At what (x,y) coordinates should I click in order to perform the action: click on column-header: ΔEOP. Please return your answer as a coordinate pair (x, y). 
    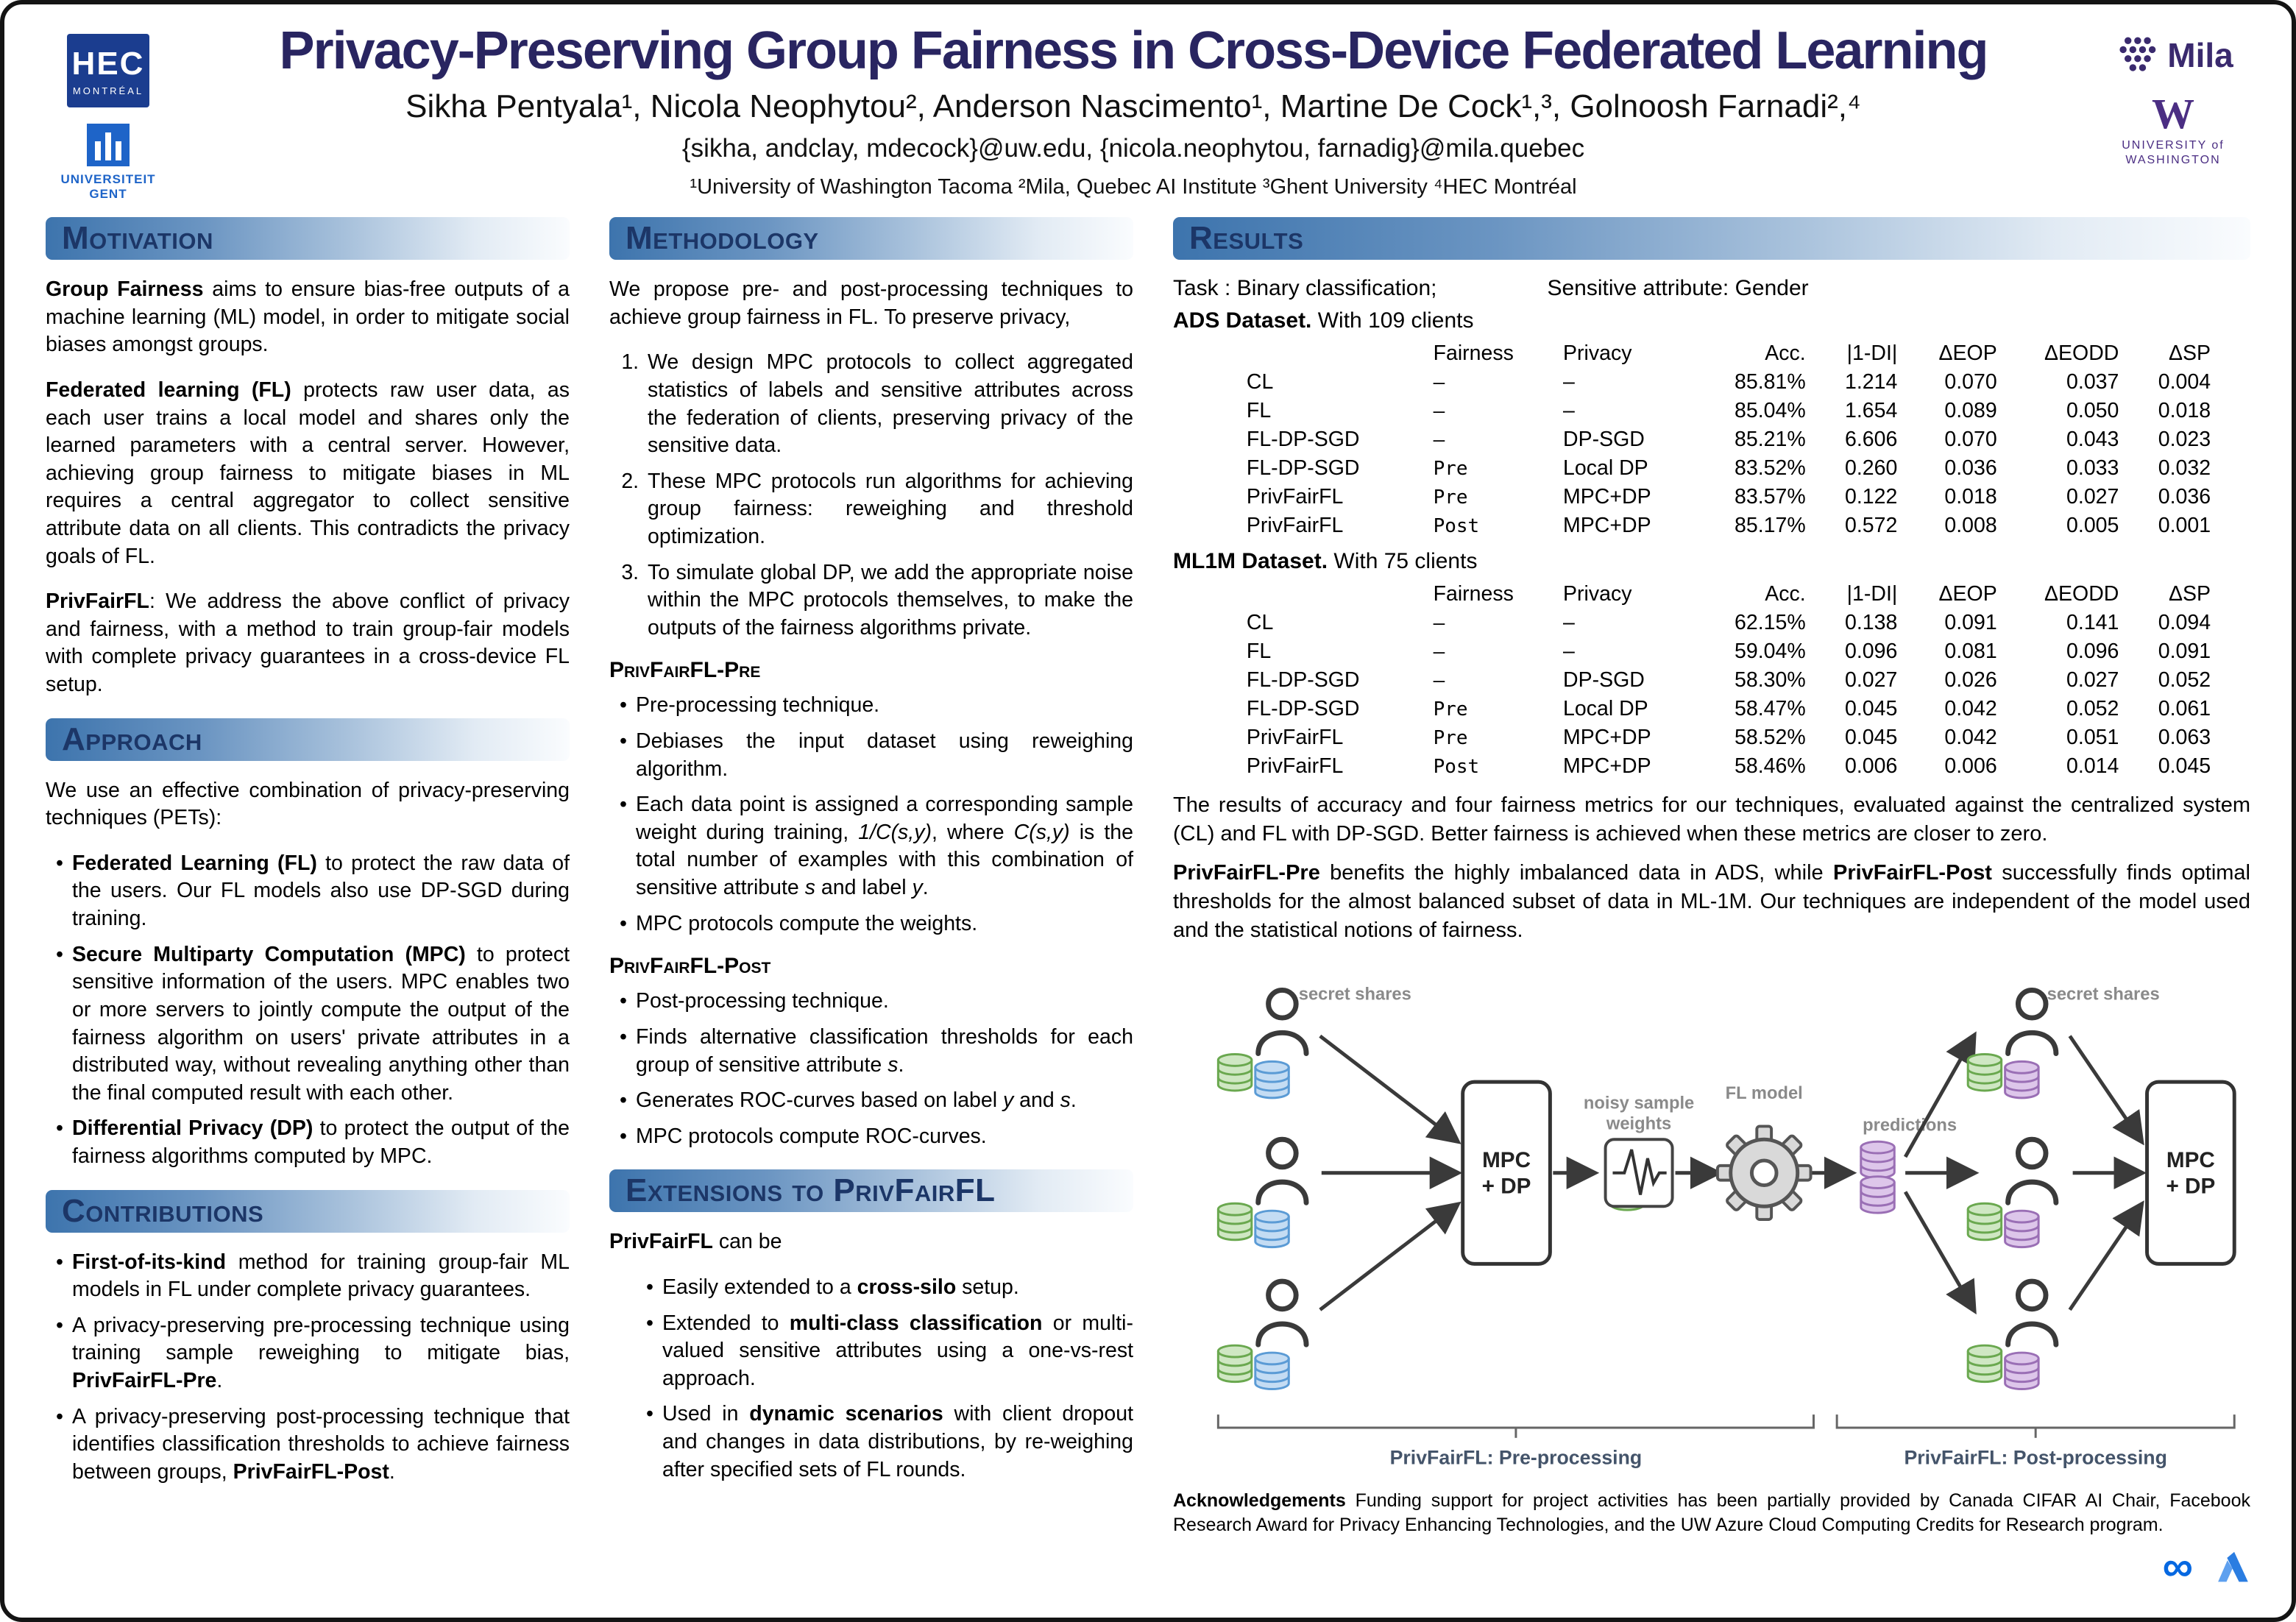
    Looking at the image, I should click on (1967, 353).